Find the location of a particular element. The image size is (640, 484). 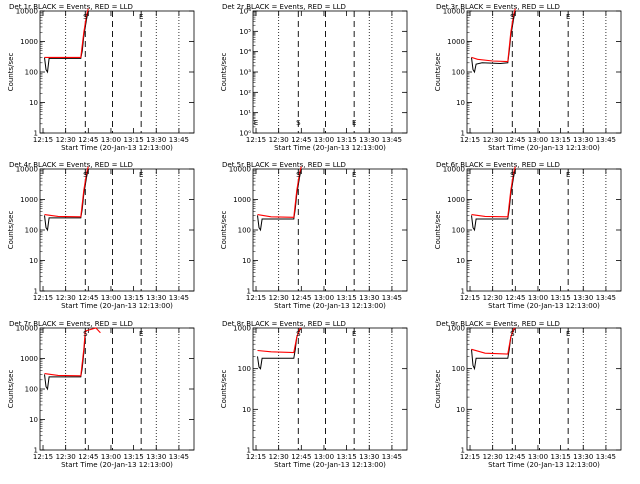

panel-title: Det 4r BLACK = Events, RED = LLD is located at coordinates (71, 165).